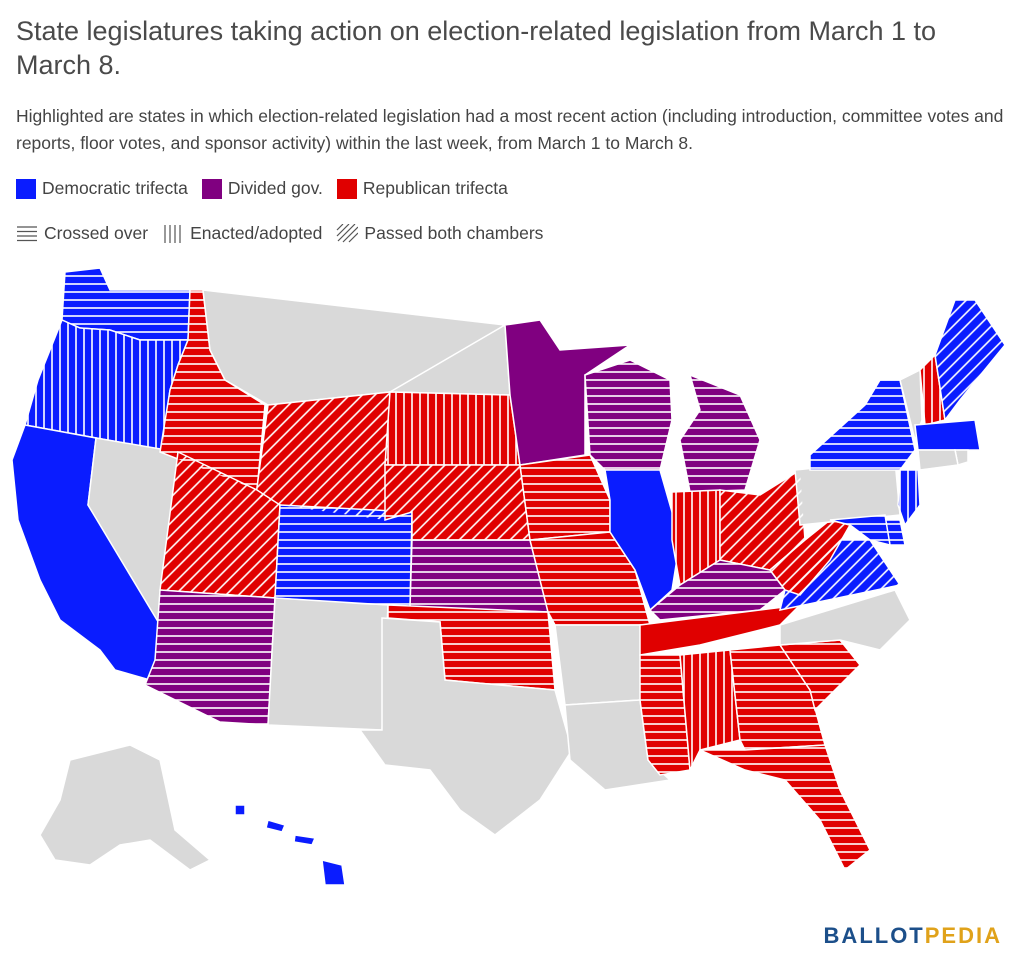  Describe the element at coordinates (256, 233) in the screenshot. I see `legend-label-enacted: Enacted/adopted` at that location.